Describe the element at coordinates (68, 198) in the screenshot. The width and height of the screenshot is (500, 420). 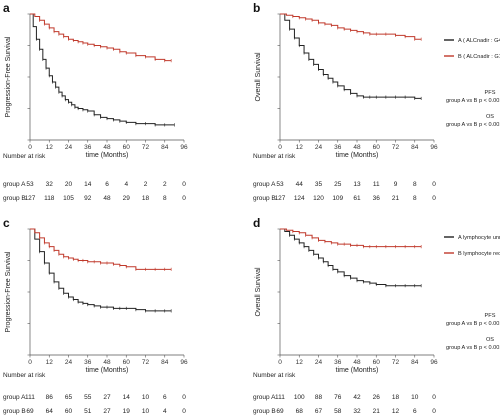
I see `risk-value: 105` at that location.